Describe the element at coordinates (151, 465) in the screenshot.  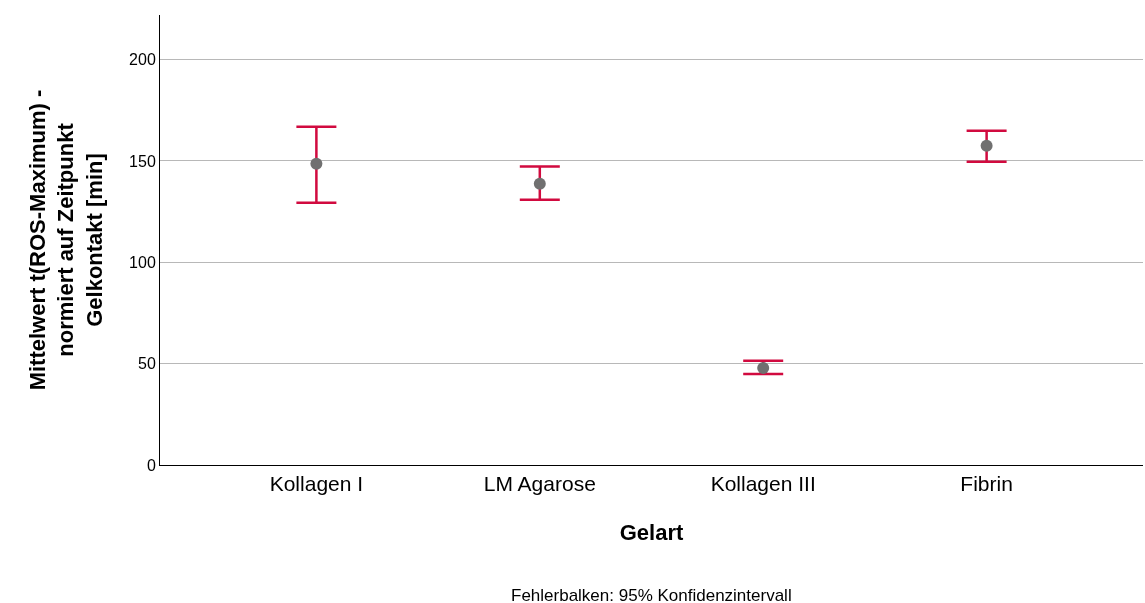
I see `y-tick-label: 0` at that location.